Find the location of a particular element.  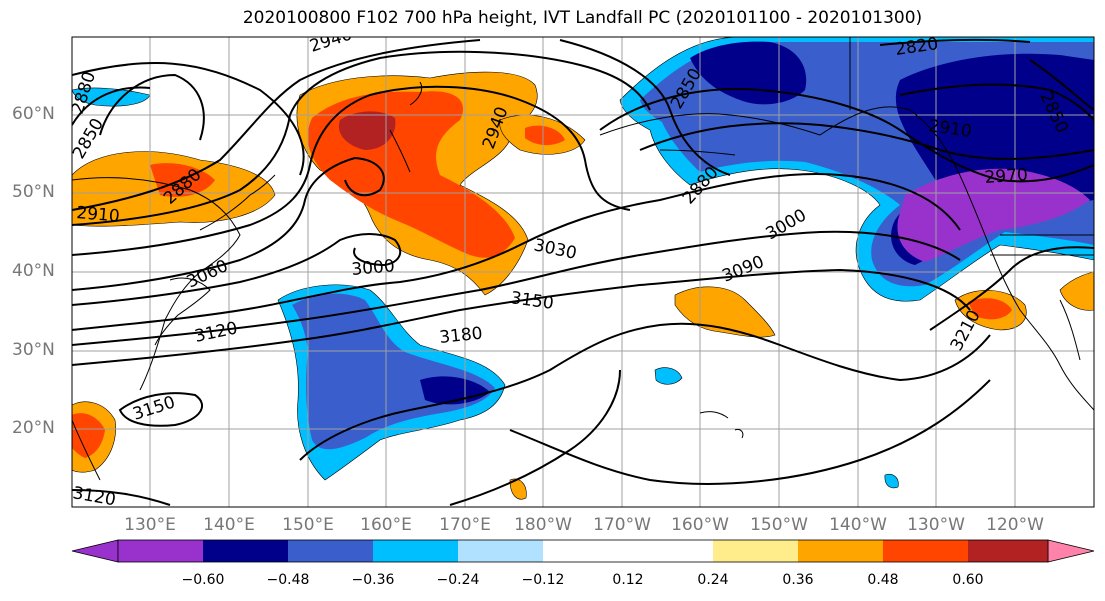

contour-label: 2970 is located at coordinates (1006, 176).